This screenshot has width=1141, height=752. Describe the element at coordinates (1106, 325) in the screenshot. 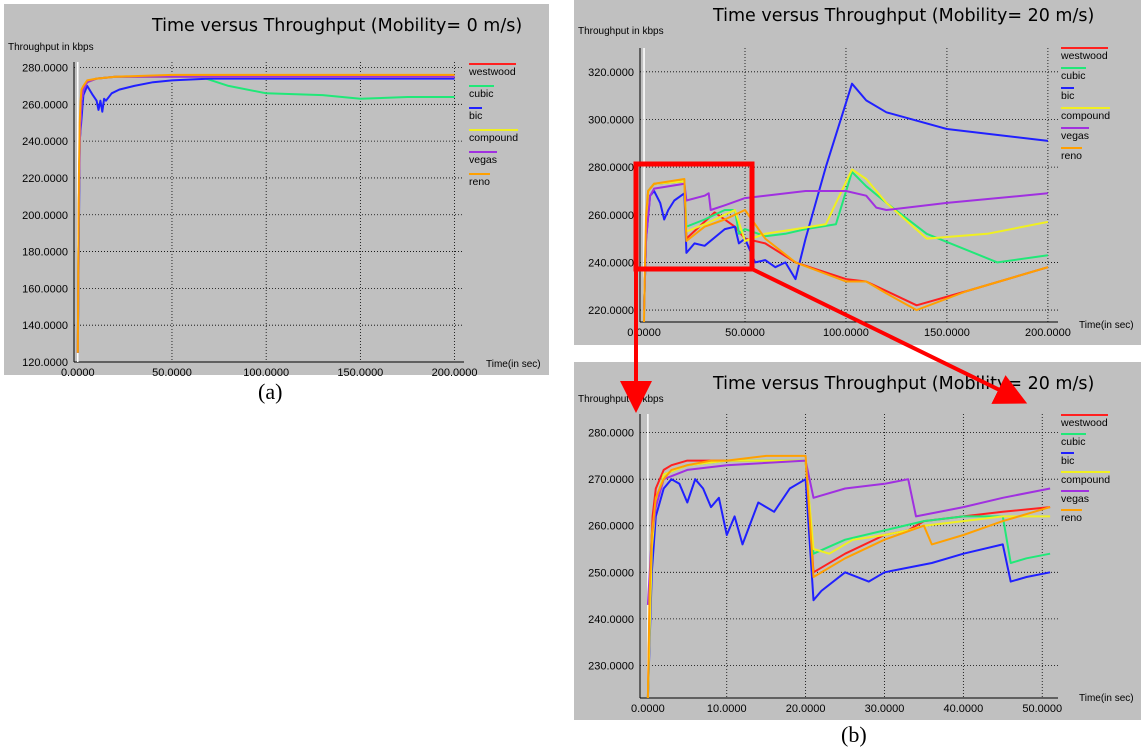

I see `chart-b-top-xlabel: Time(in sec)` at that location.